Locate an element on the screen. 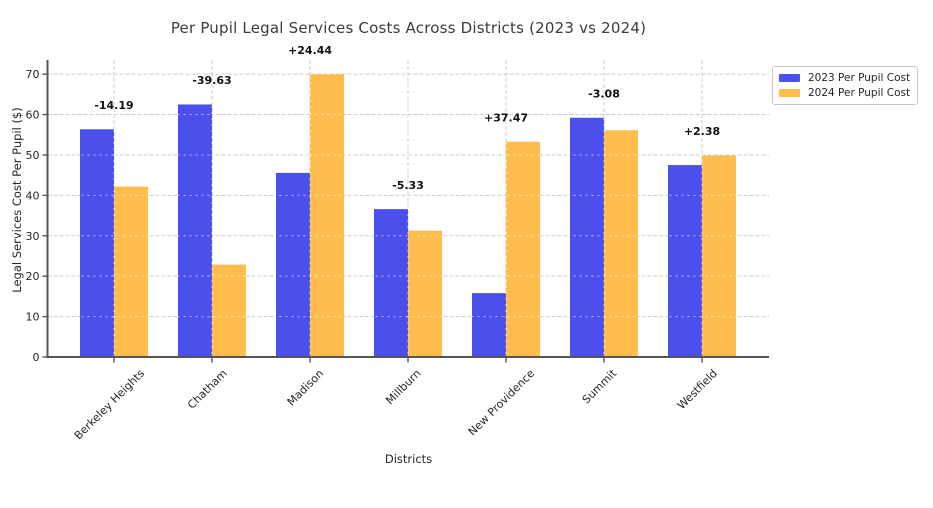 Image resolution: width=933 pixels, height=508 pixels. y-axis-label: Legal Services Cost Per Pupil ($) is located at coordinates (17, 200).